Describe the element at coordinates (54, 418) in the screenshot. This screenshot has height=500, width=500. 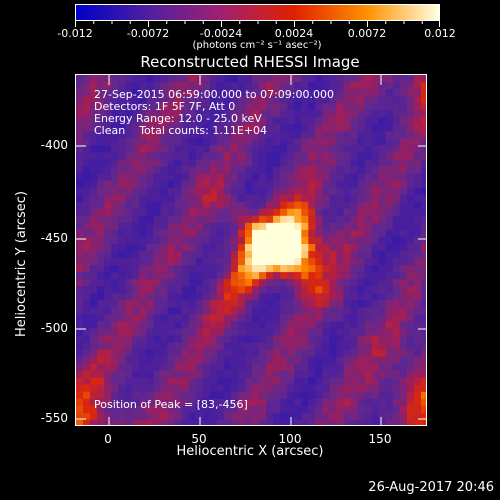
I see `y-tick-label: -550` at that location.